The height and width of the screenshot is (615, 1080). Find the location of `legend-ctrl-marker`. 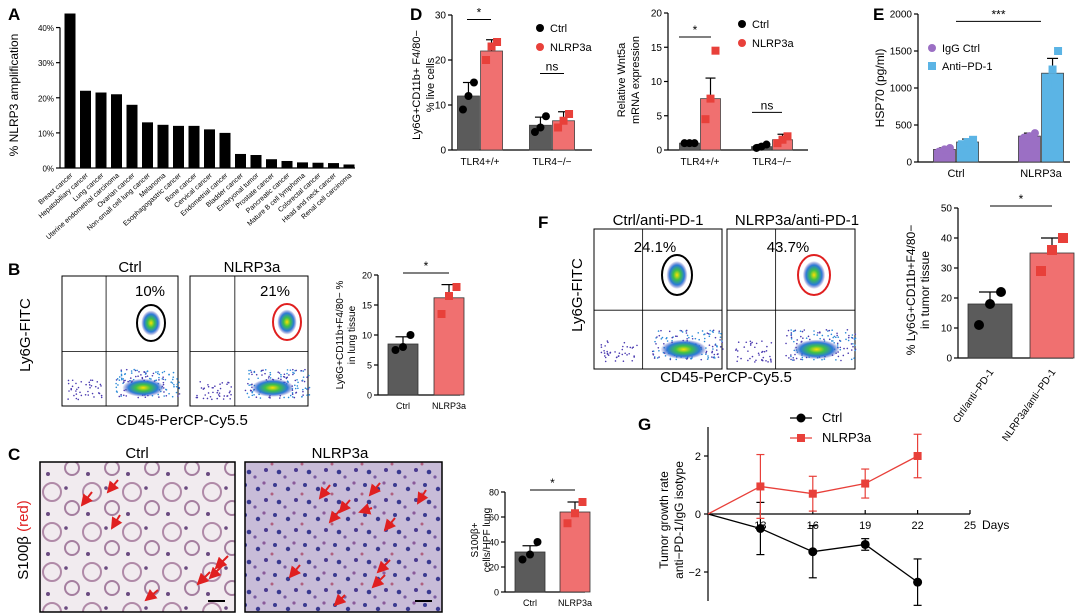

legend-ctrl-marker is located at coordinates (801, 418).